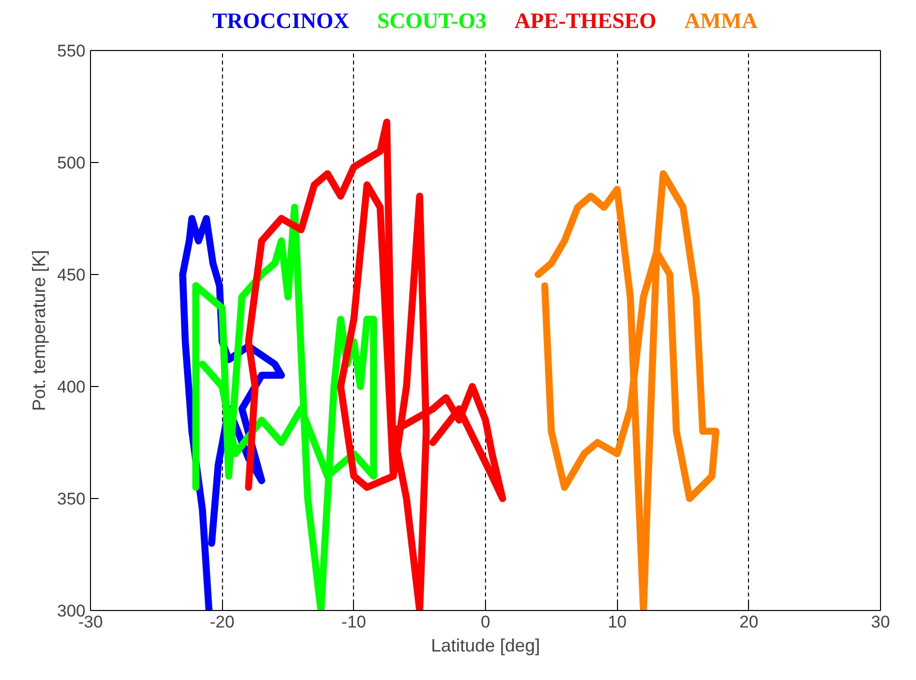 The image size is (916, 680). Describe the element at coordinates (281, 20) in the screenshot. I see `text: TROCCINOX` at that location.